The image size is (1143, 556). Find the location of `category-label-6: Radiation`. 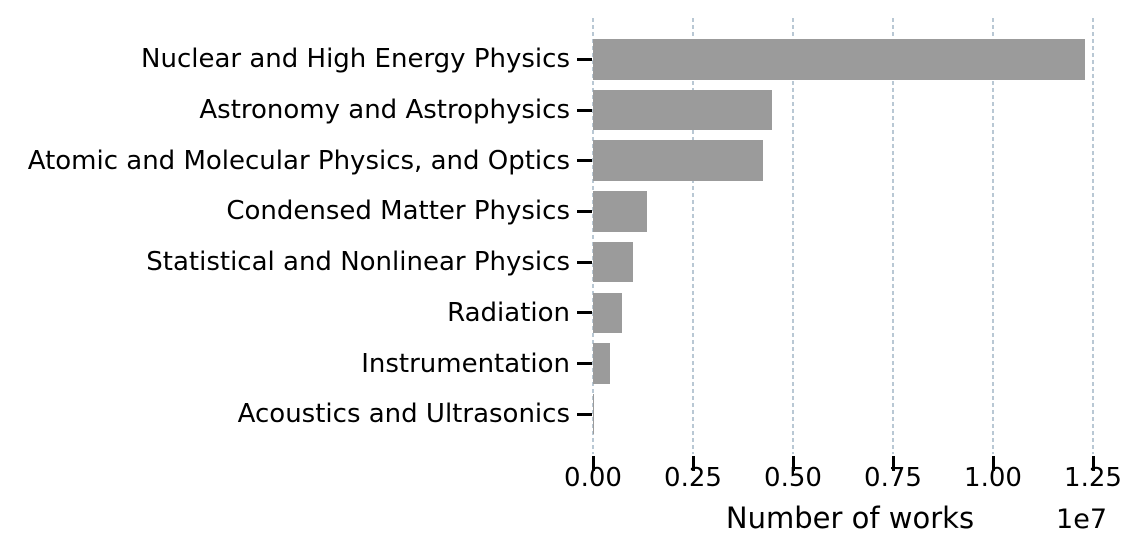

category-label-6: Radiation is located at coordinates (508, 312).